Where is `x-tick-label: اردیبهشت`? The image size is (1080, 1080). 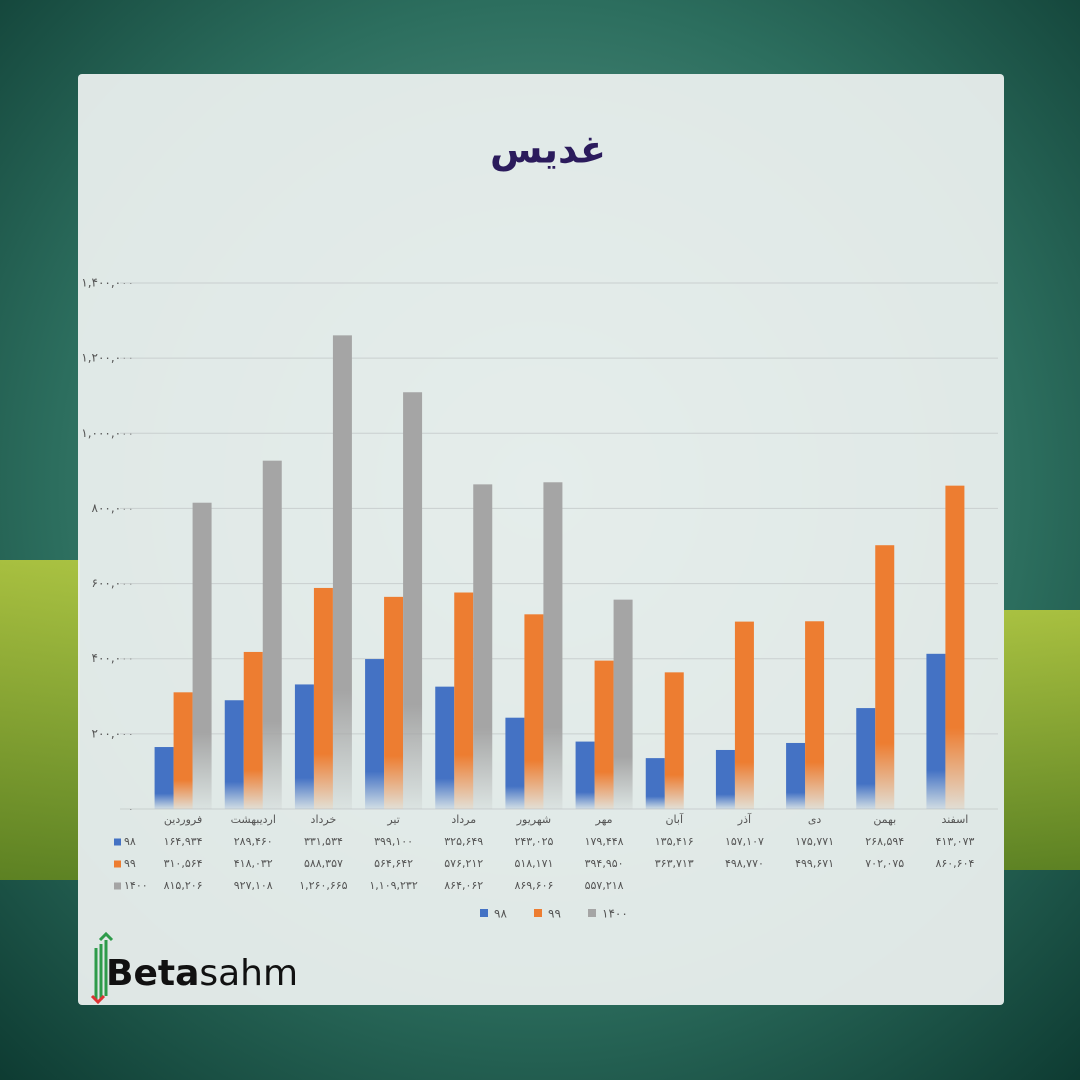
x-tick-label: اردیبهشت is located at coordinates (253, 819).